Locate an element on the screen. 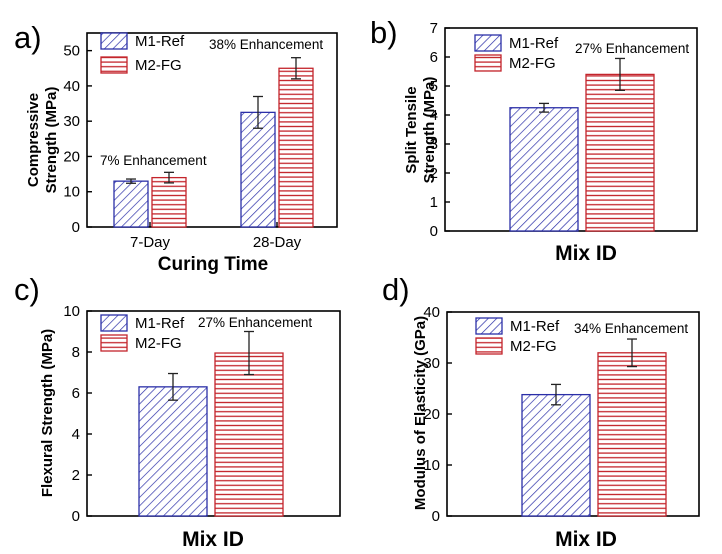 Image resolution: width=722 pixels, height=554 pixels. y-axis-label: Modulus of Elasticity (GPa) is located at coordinates (420, 413).